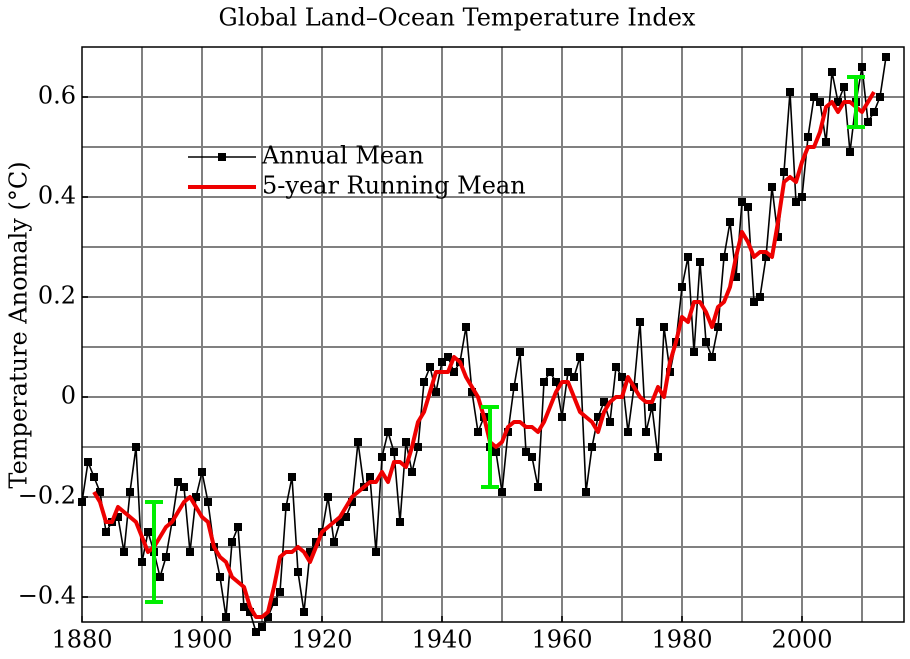 The image size is (910, 659). I want to click on y-axis-label: Temperature Anomaly (°C), so click(19, 324).